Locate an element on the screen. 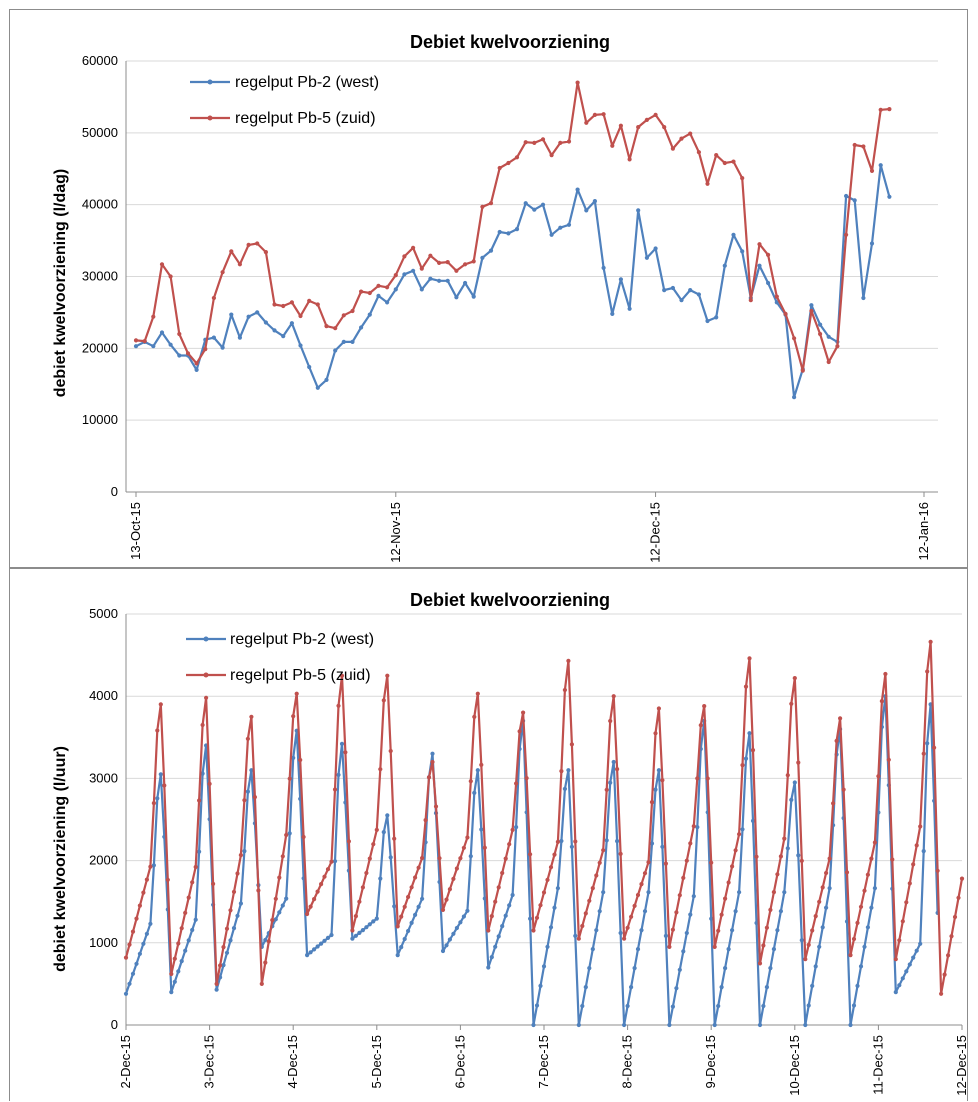  chart-title: Debiet kwelvoorziening is located at coordinates (510, 600).